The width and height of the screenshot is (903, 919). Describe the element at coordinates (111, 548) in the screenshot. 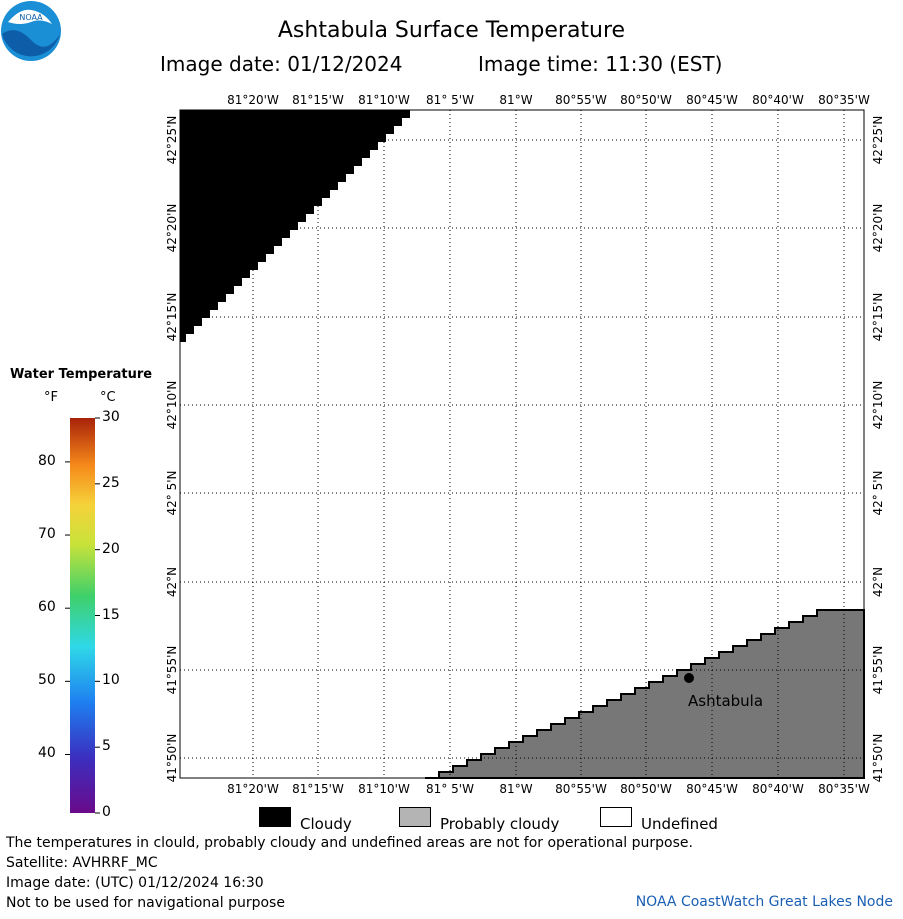

I see `legend-c-tick-label: 20` at that location.